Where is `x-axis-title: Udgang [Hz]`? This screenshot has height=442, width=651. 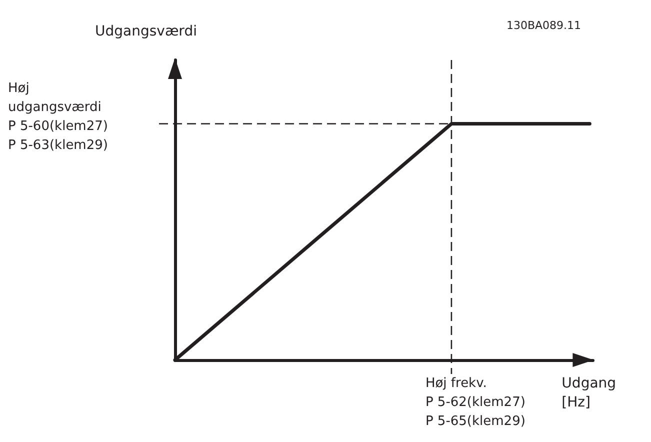 x-axis-title: Udgang [Hz] is located at coordinates (589, 393).